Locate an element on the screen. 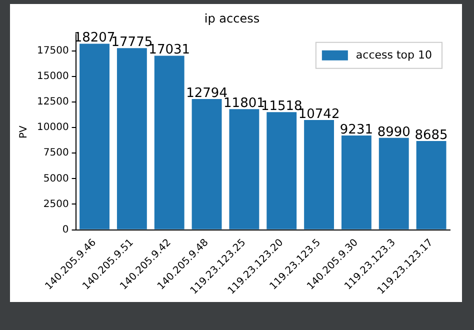 Image resolution: width=474 pixels, height=330 pixels. data-label: 8990 is located at coordinates (393, 132).